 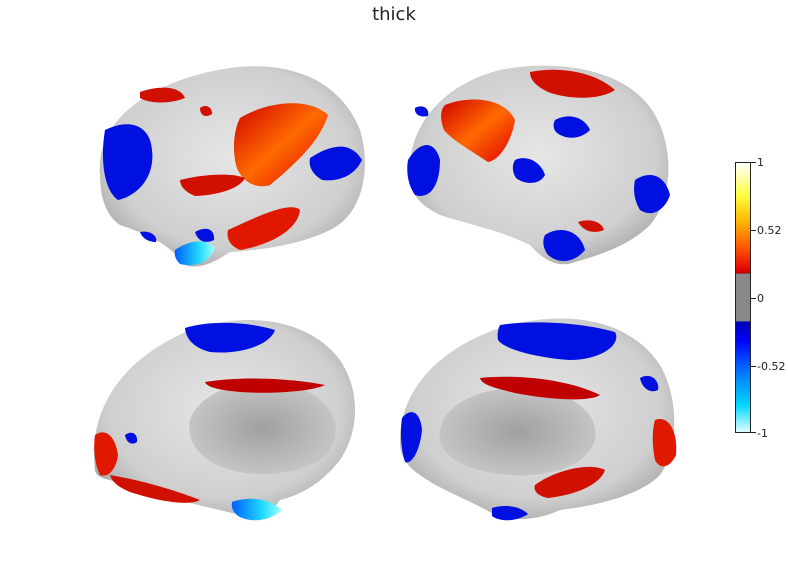 What do you see at coordinates (538, 165) in the screenshot?
I see `brain-view-right-lateral` at bounding box center [538, 165].